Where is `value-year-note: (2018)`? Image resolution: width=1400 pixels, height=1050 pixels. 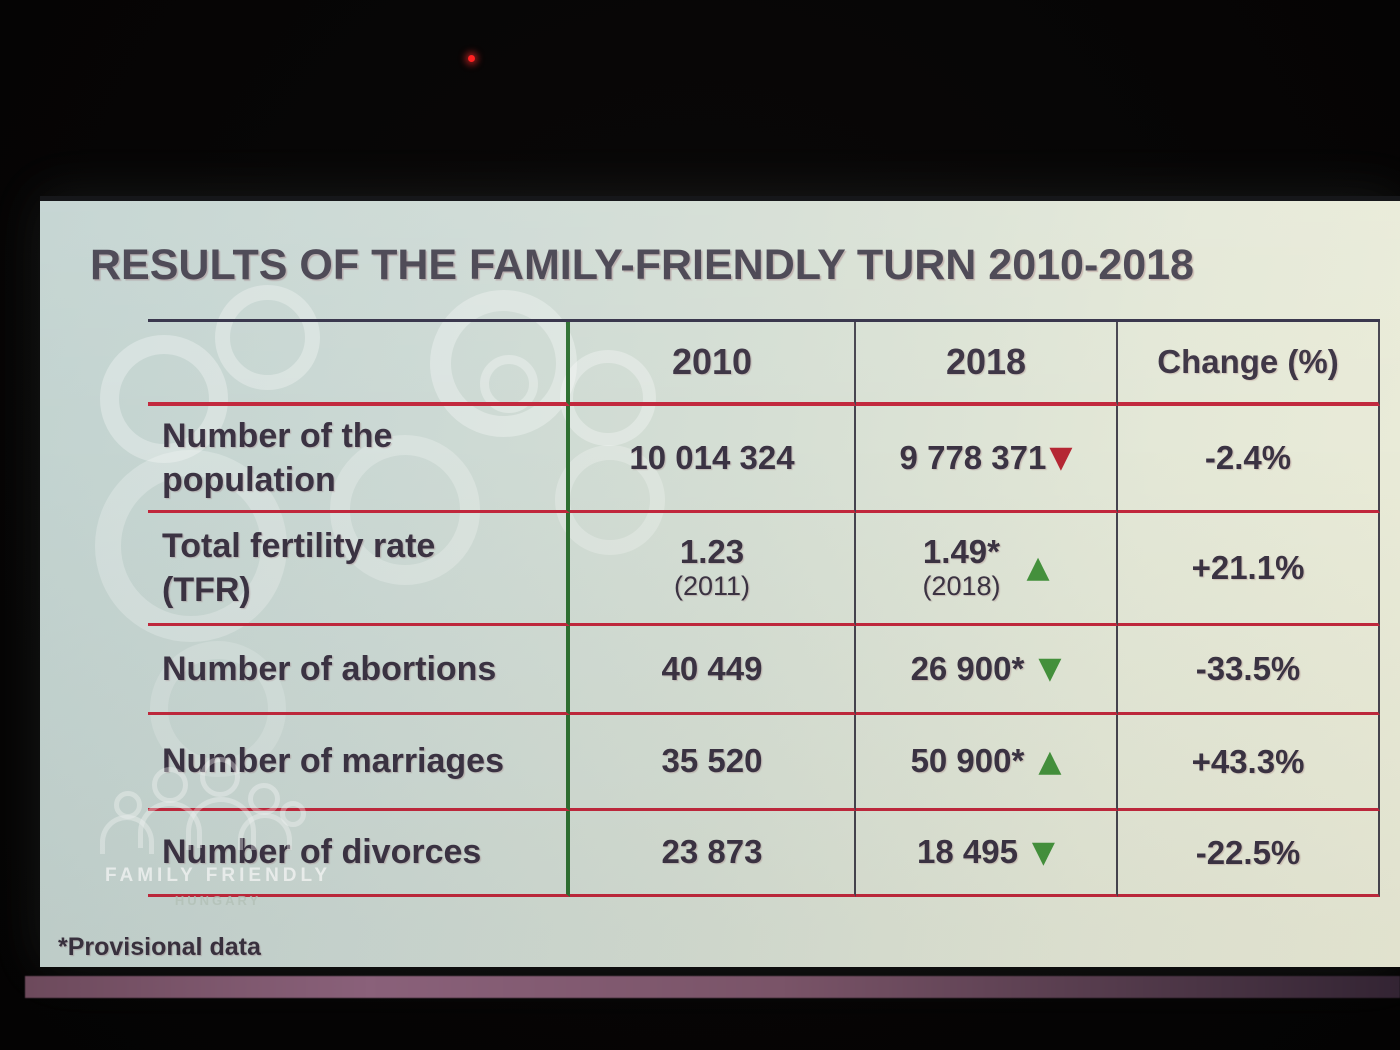
value-year-note: (2018) is located at coordinates (961, 586).